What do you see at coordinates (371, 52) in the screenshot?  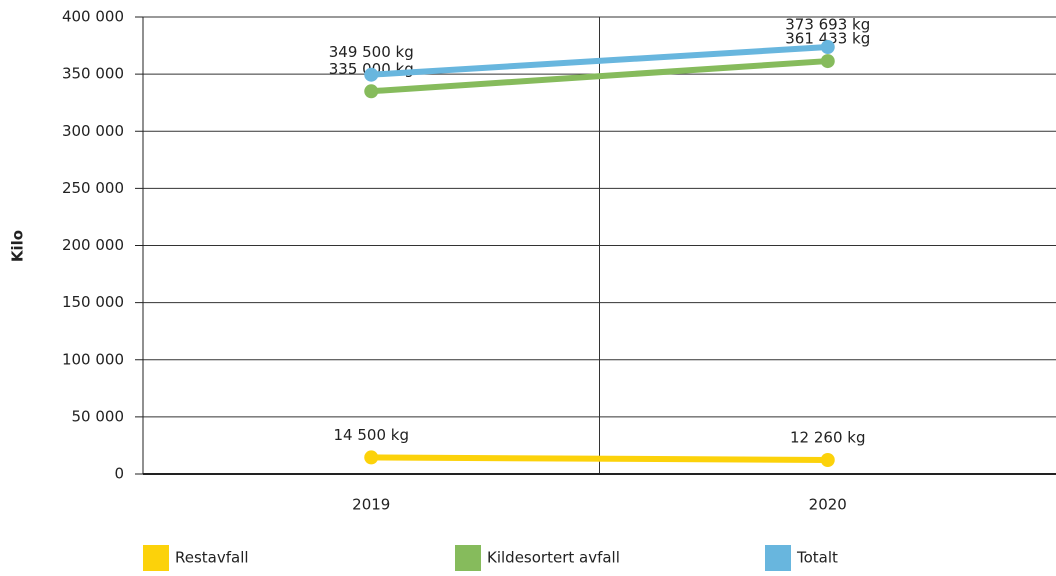 I see `value-label: 349 500 kg` at bounding box center [371, 52].